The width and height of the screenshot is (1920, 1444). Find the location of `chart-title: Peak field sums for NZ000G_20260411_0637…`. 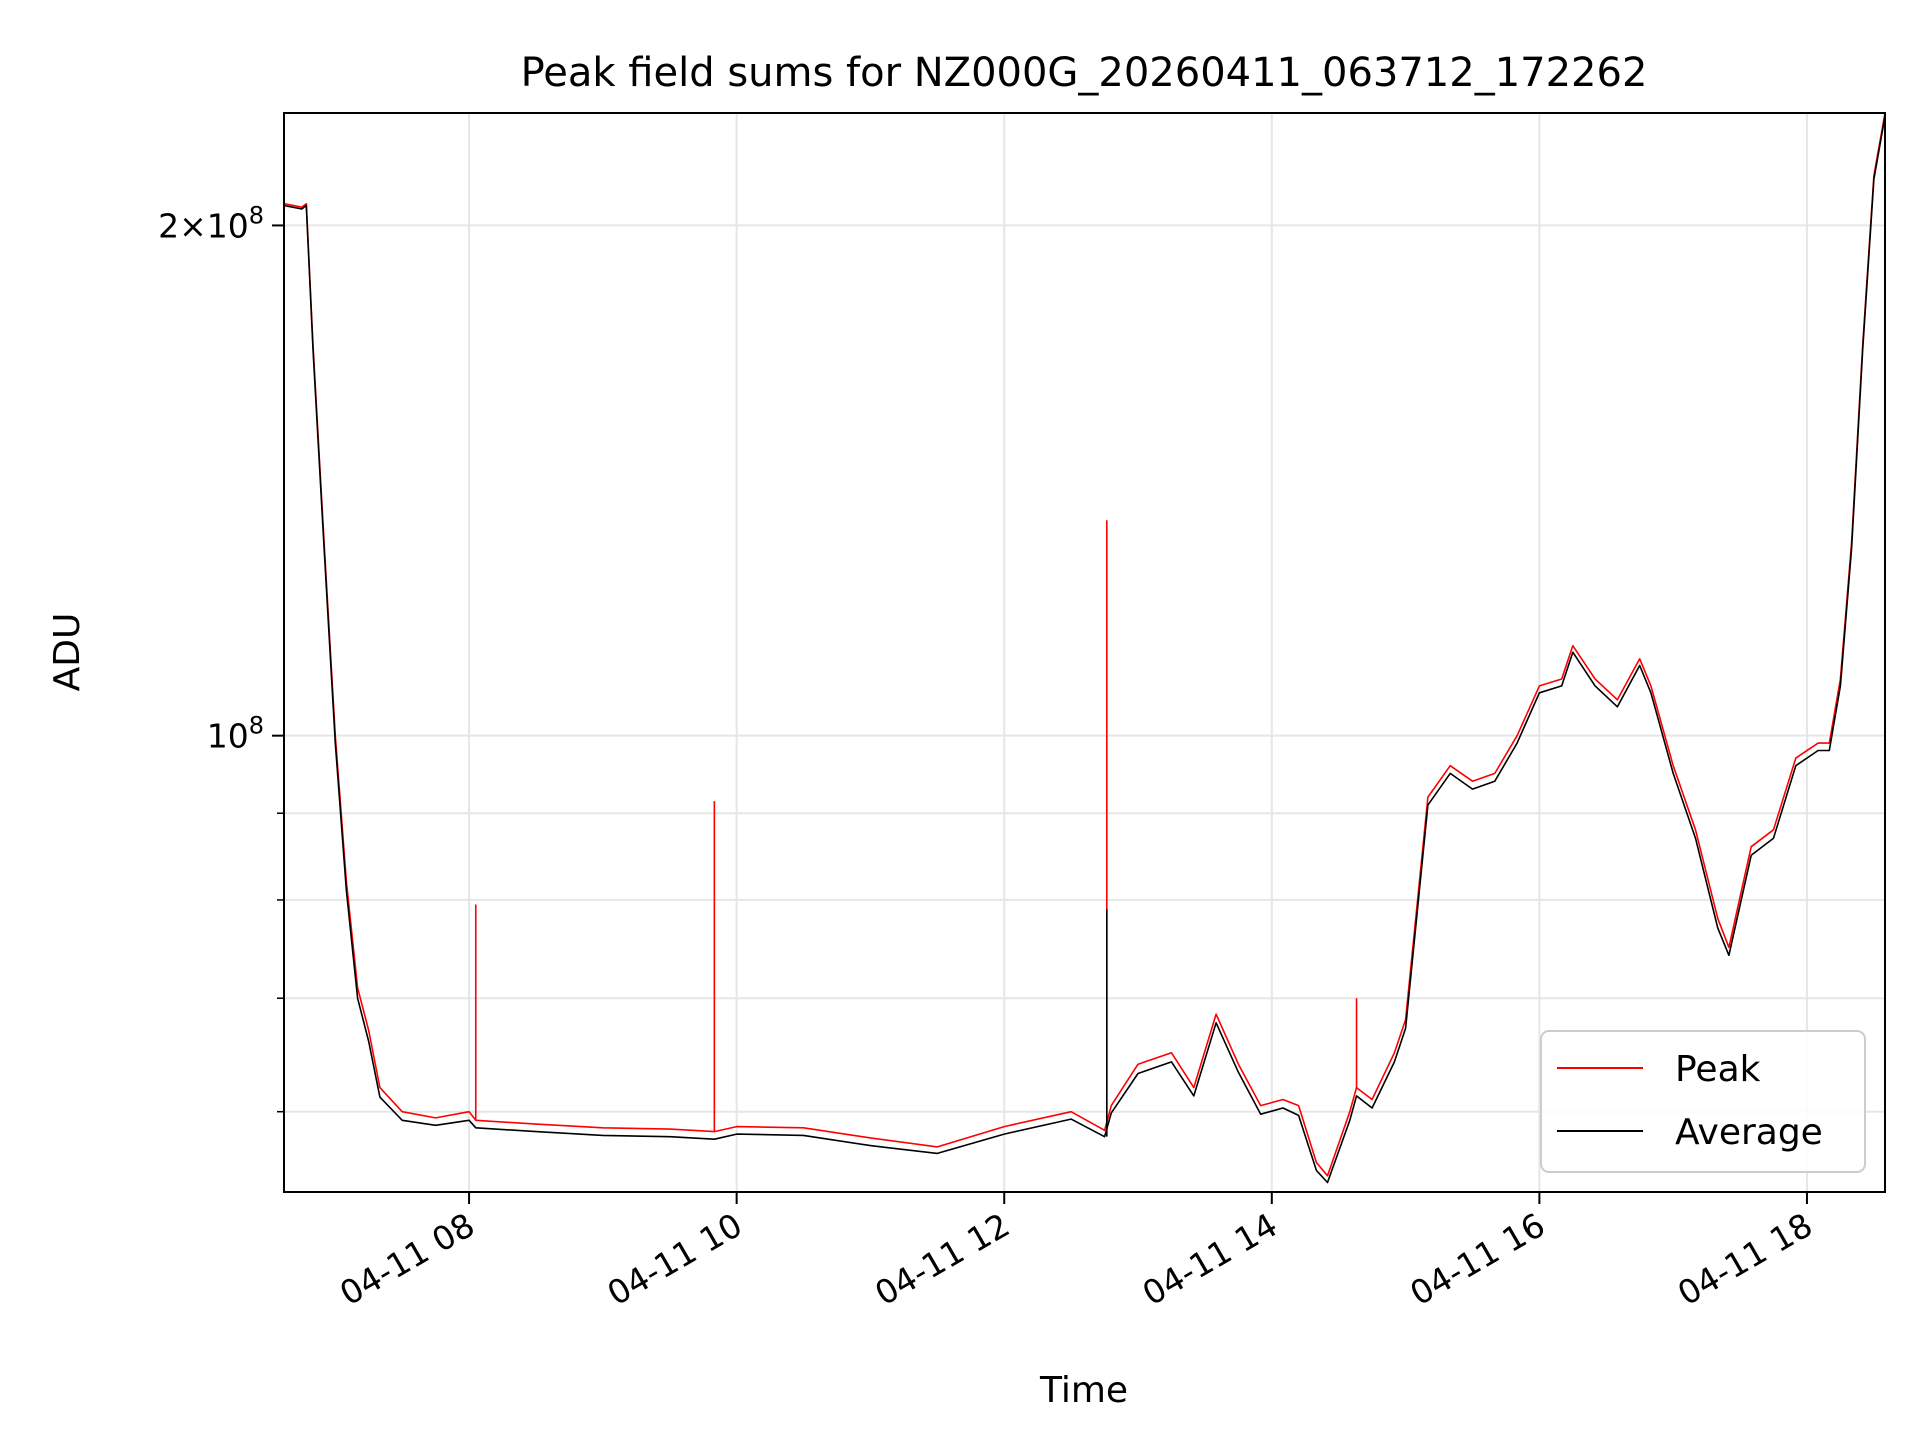

chart-title: Peak field sums for NZ000G_20260411_0637… is located at coordinates (1084, 73).